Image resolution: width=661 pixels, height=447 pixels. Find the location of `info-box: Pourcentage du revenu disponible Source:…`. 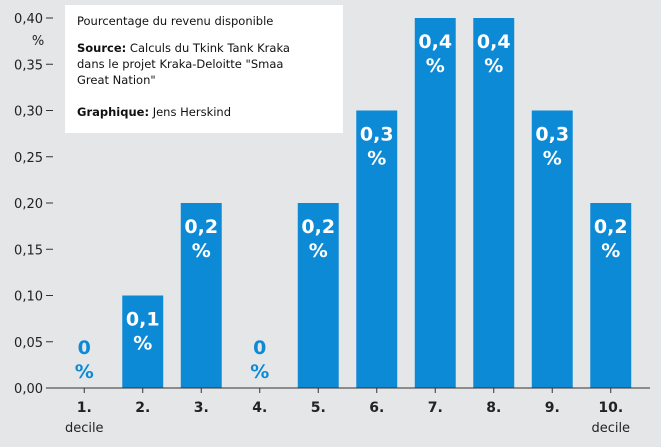

info-box: Pourcentage du revenu disponible Source:… is located at coordinates (204, 69).